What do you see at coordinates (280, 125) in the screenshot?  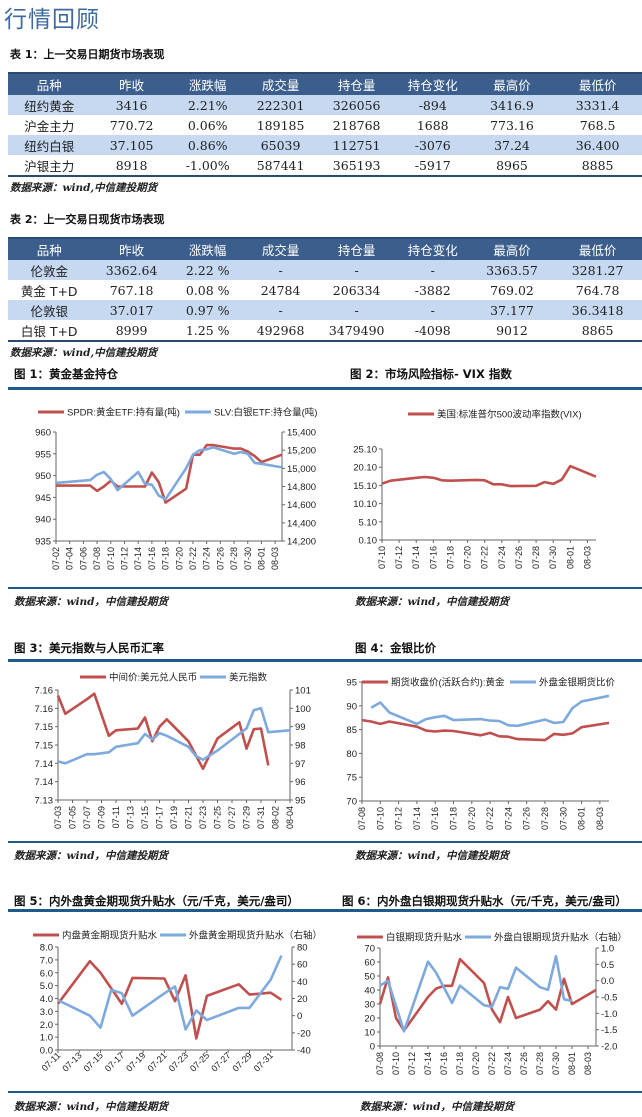 I see `table-cell: 189185` at bounding box center [280, 125].